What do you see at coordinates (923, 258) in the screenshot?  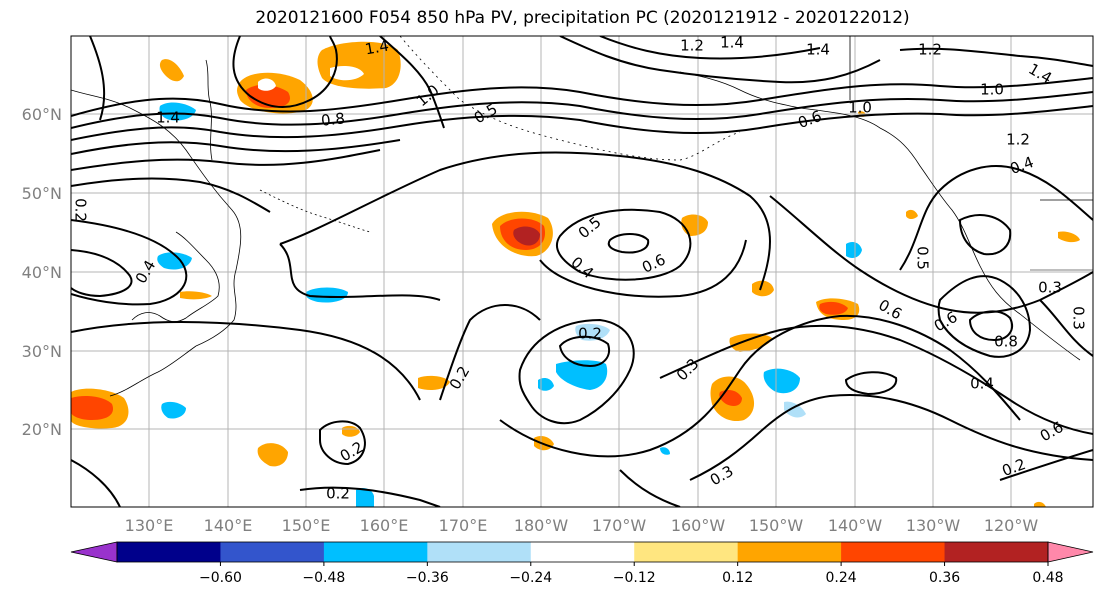 I see `contour-label: 0.5` at bounding box center [923, 258].